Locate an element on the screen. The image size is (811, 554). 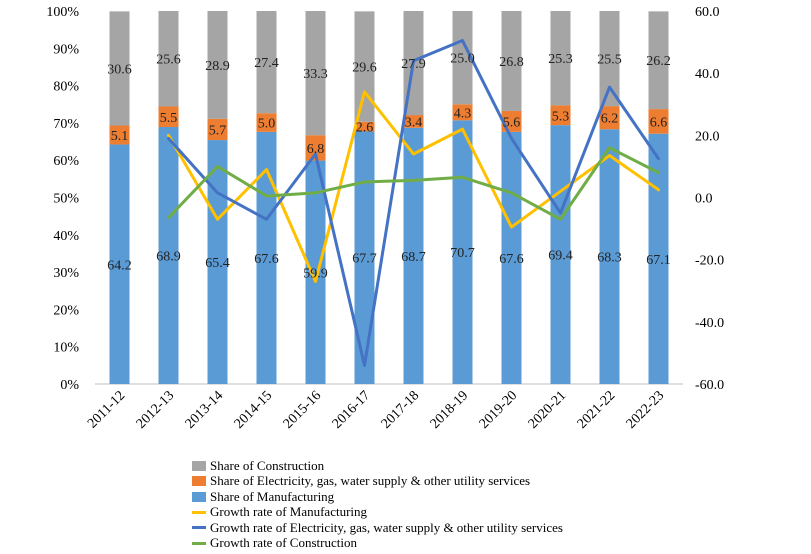
data-label-construction: 28.9 is located at coordinates (217, 66).